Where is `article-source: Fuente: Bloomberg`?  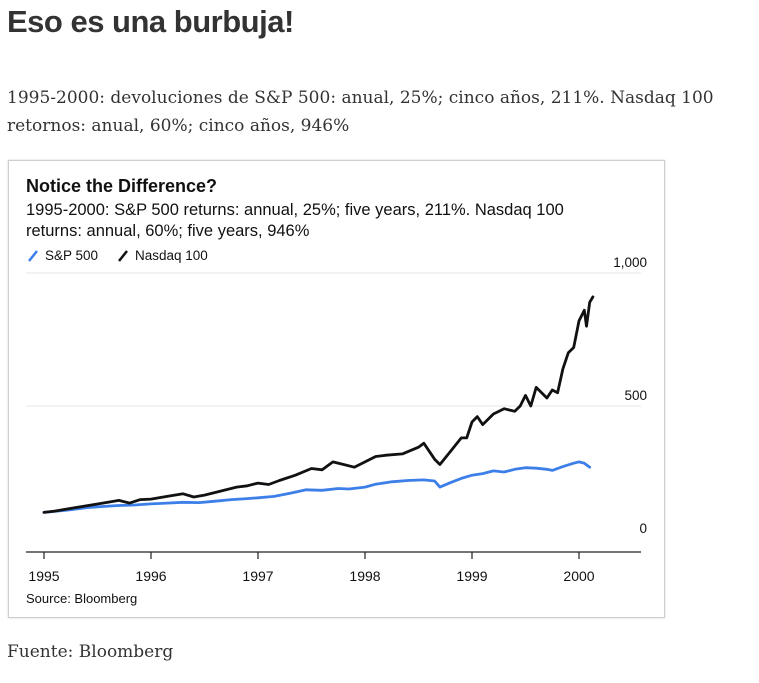
article-source: Fuente: Bloomberg is located at coordinates (90, 652).